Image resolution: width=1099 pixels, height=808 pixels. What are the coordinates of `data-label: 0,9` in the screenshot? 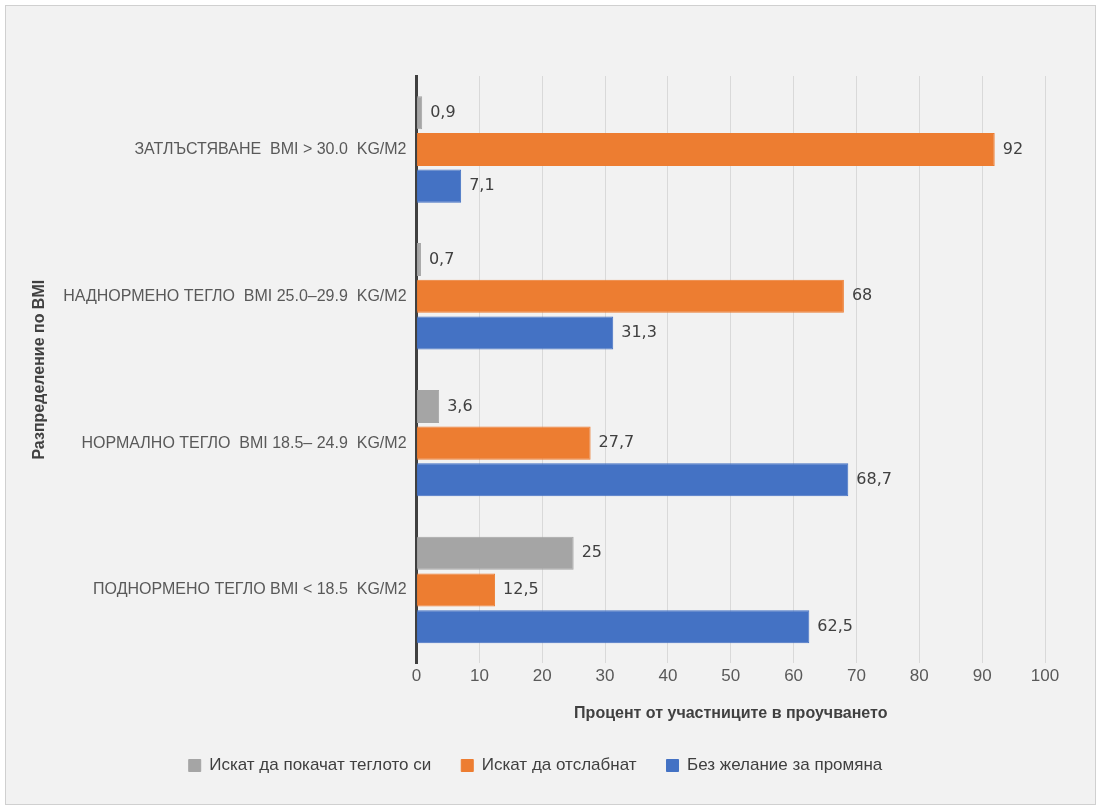 It's located at (443, 111).